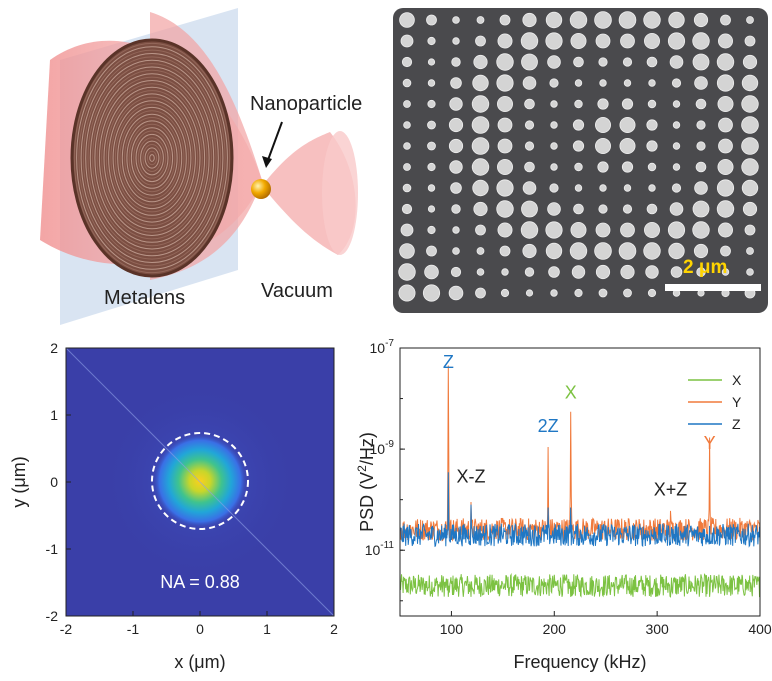 This screenshot has width=772, height=681. What do you see at coordinates (199, 662) in the screenshot?
I see `map-xlabel: x (μm)` at bounding box center [199, 662].